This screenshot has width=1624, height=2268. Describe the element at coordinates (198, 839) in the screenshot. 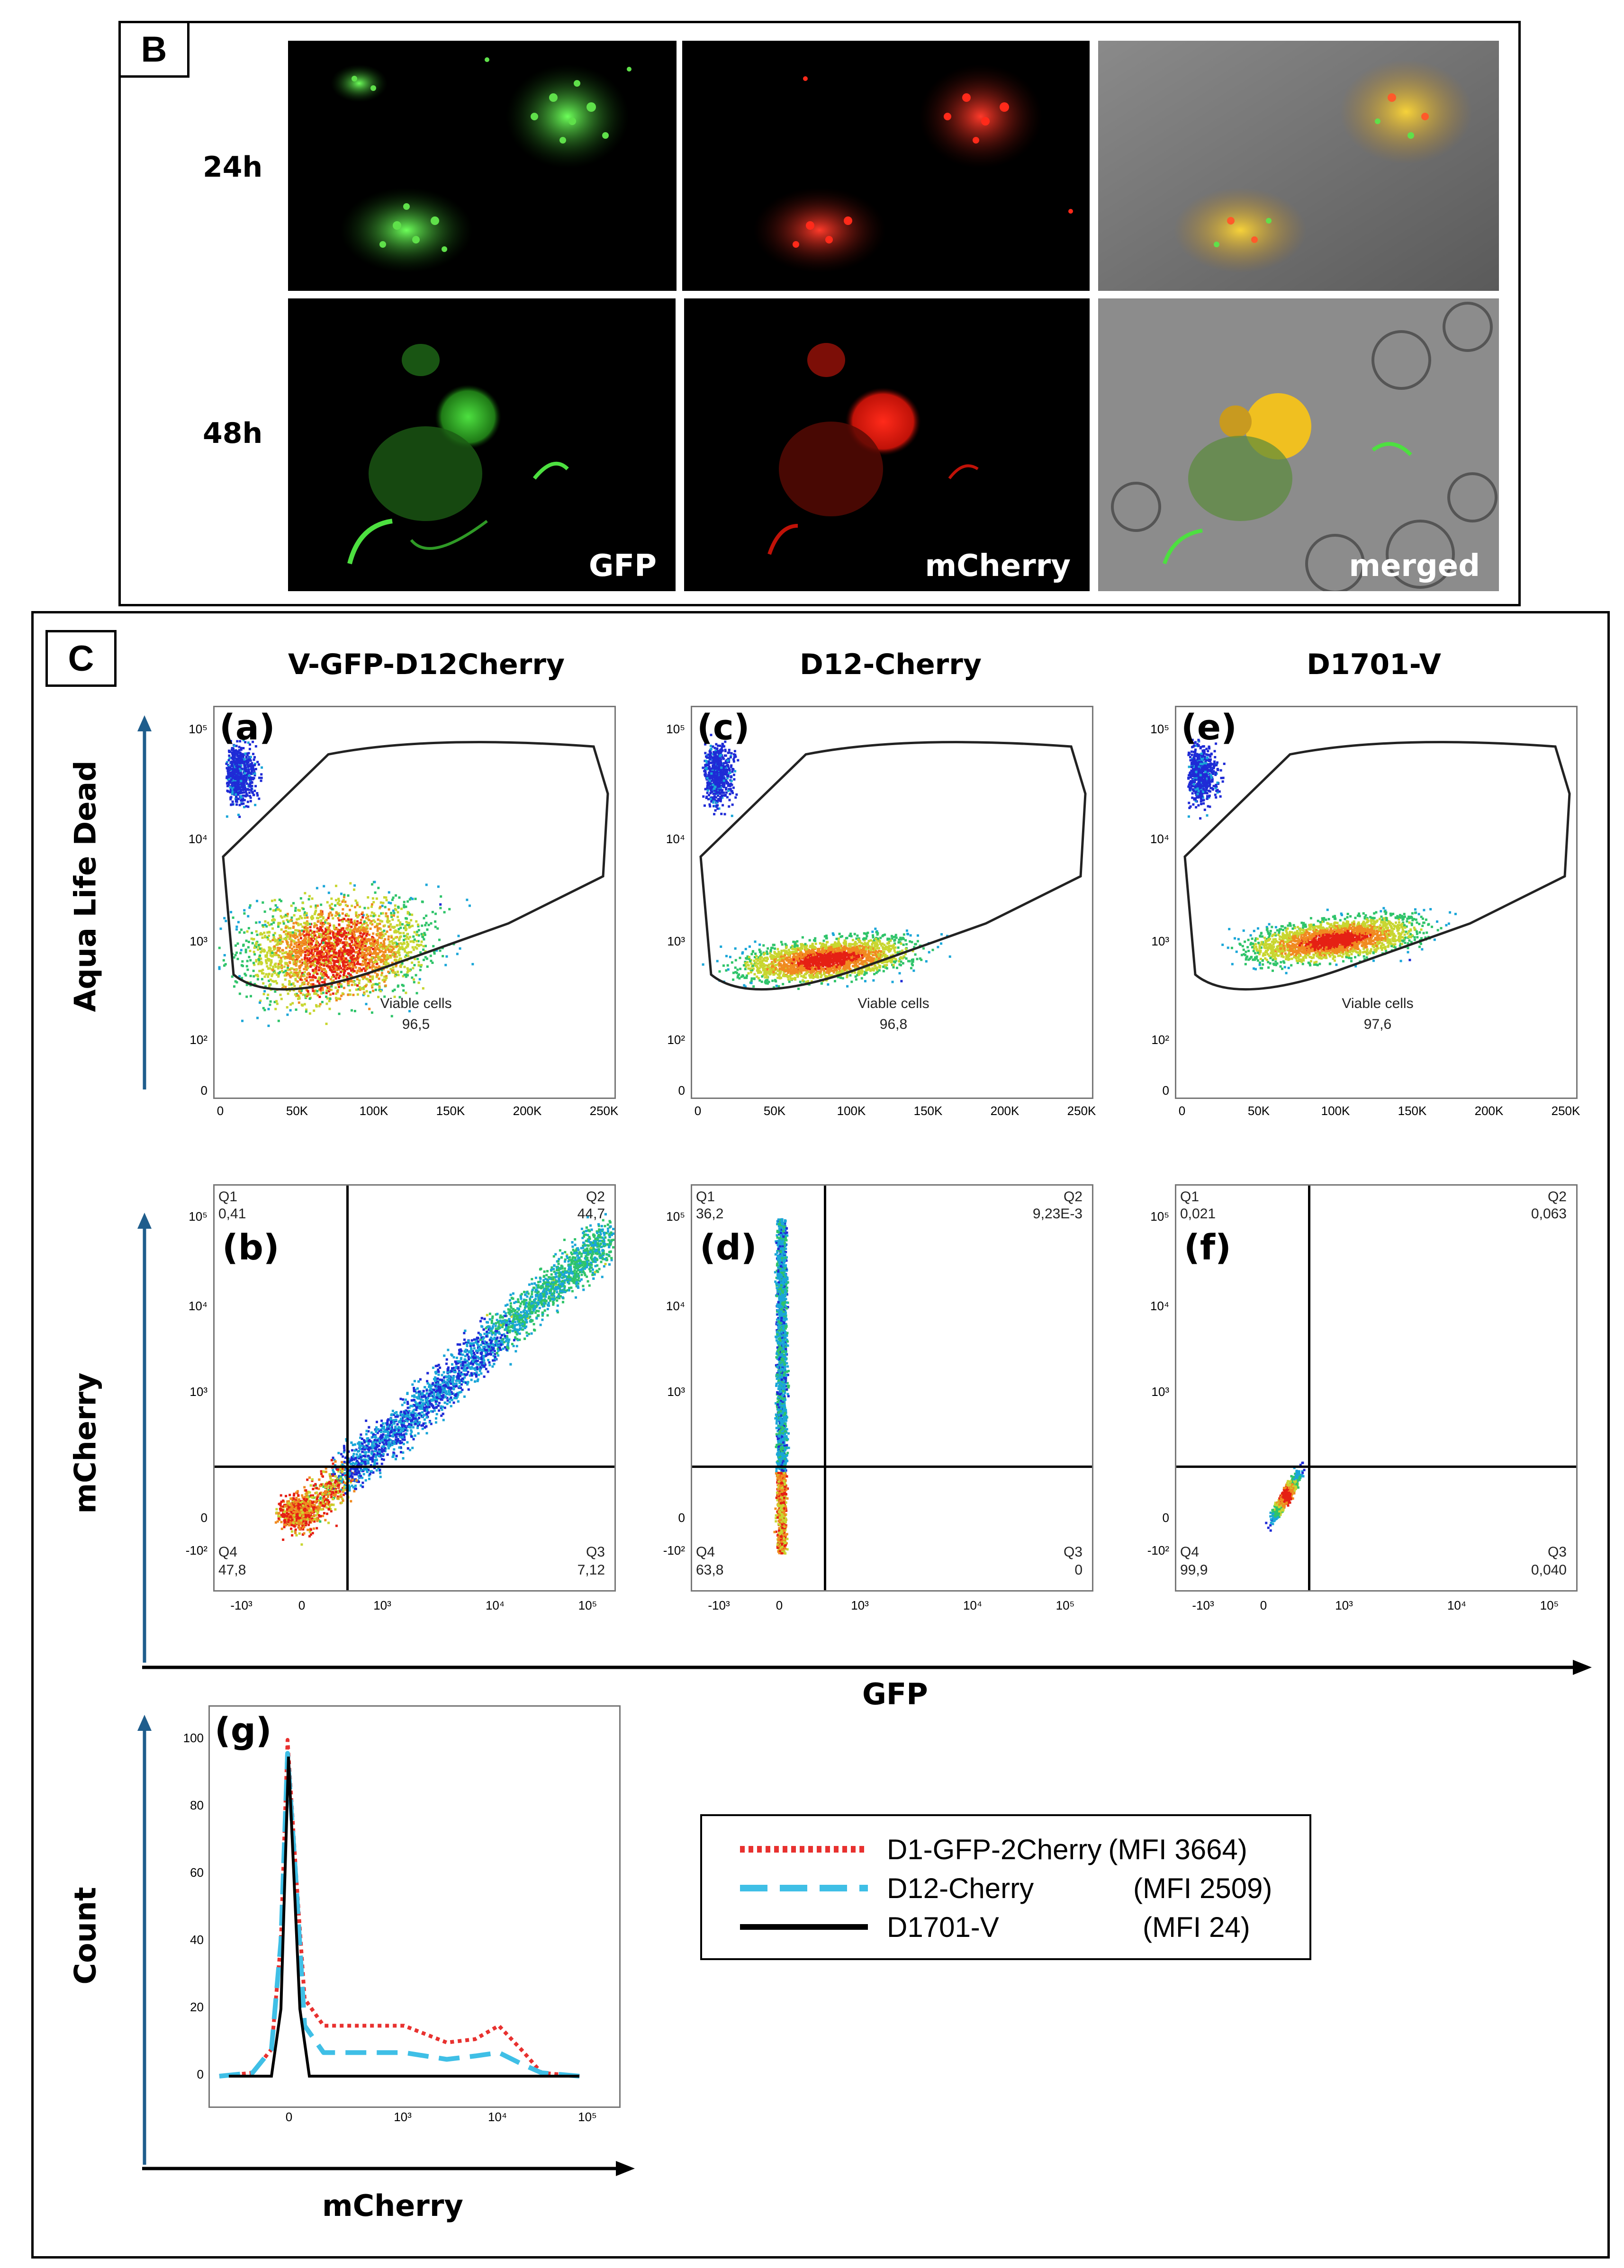

I see `viability-1-ytick-1: 10⁴` at that location.